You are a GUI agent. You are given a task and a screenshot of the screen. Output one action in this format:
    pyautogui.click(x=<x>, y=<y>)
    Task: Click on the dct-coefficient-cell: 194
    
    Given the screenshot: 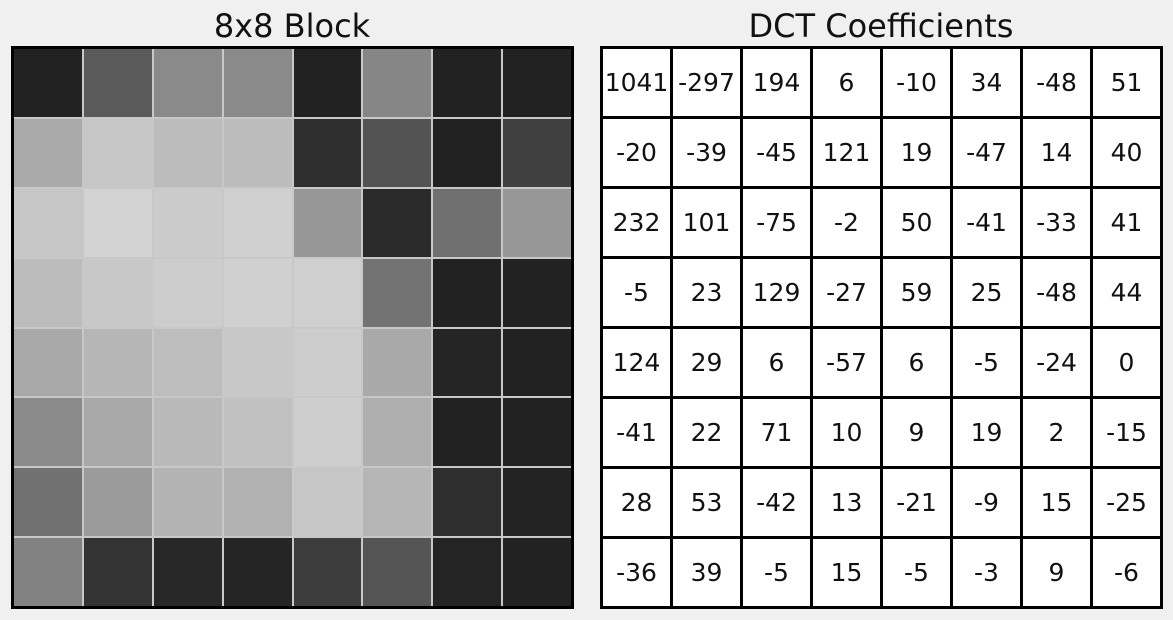 What is the action you would take?
    pyautogui.click(x=776, y=82)
    